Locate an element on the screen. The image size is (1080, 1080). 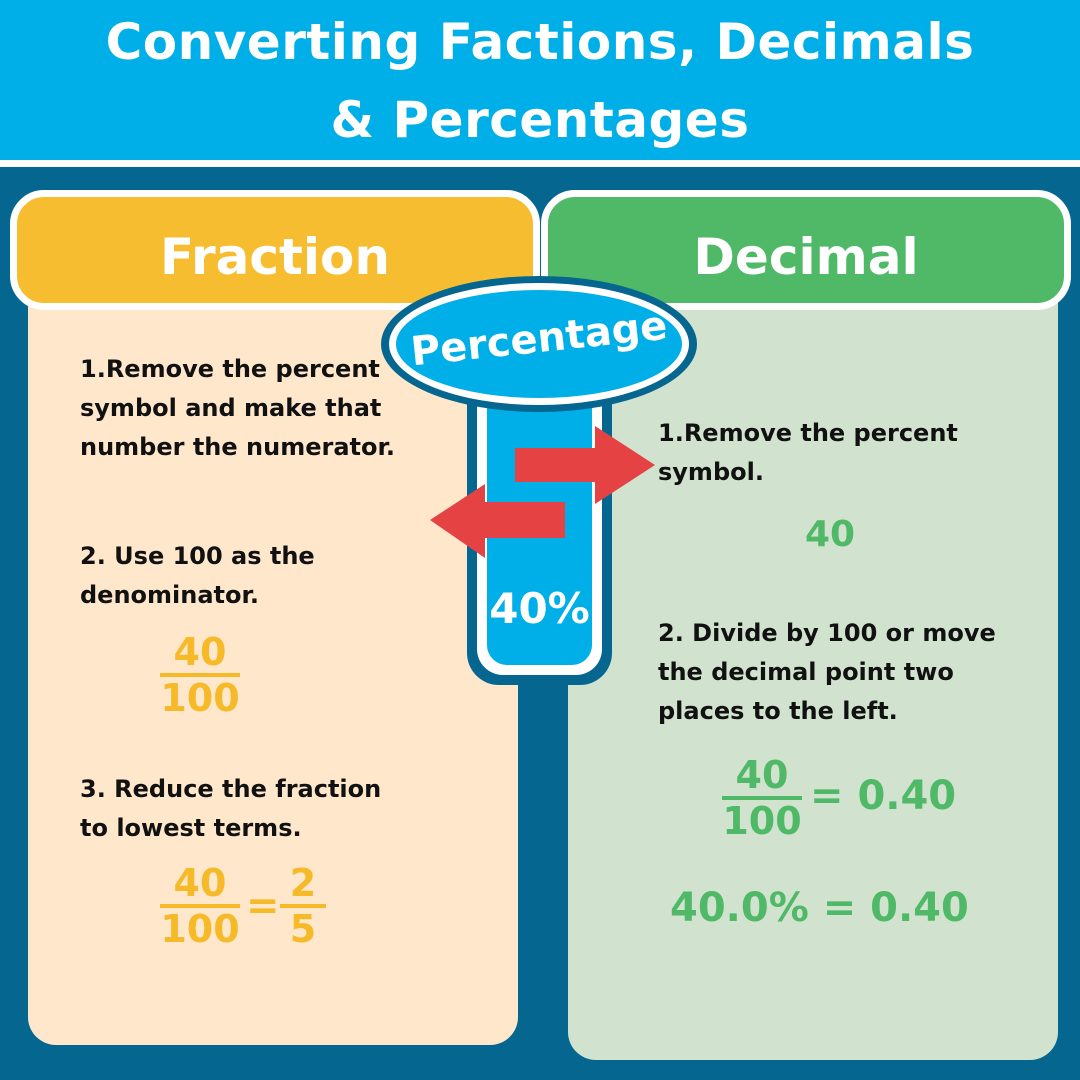
conversion-arrows is located at coordinates (542, 492).